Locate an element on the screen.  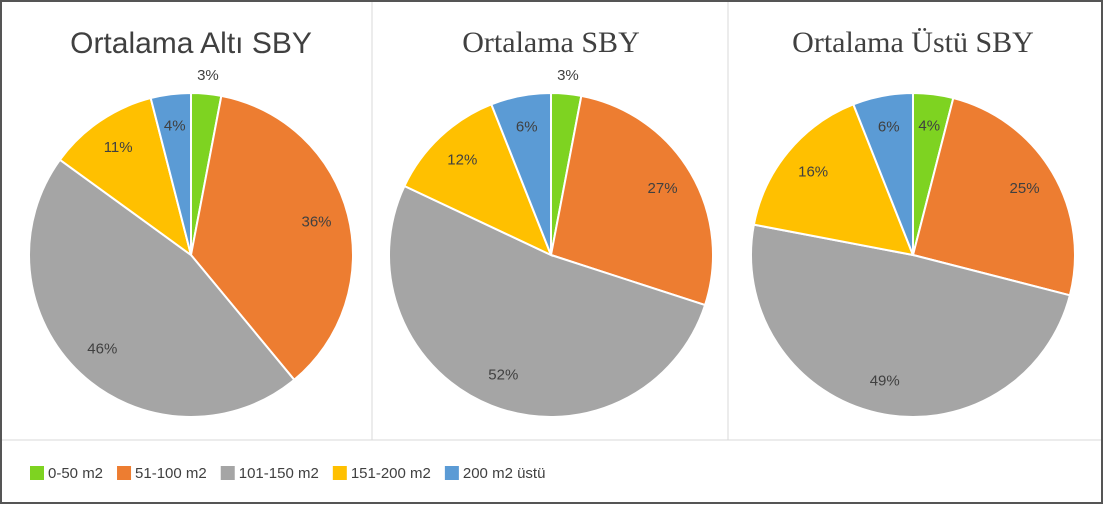
legend-label: 151-200 m2 is located at coordinates (391, 473).